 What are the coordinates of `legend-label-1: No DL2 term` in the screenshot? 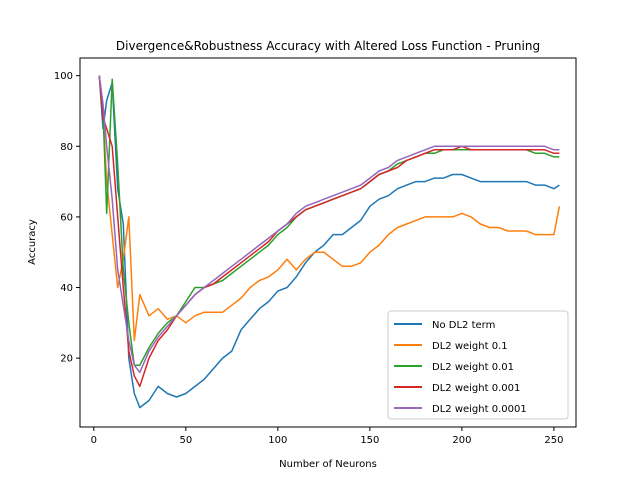 It's located at (463, 325).